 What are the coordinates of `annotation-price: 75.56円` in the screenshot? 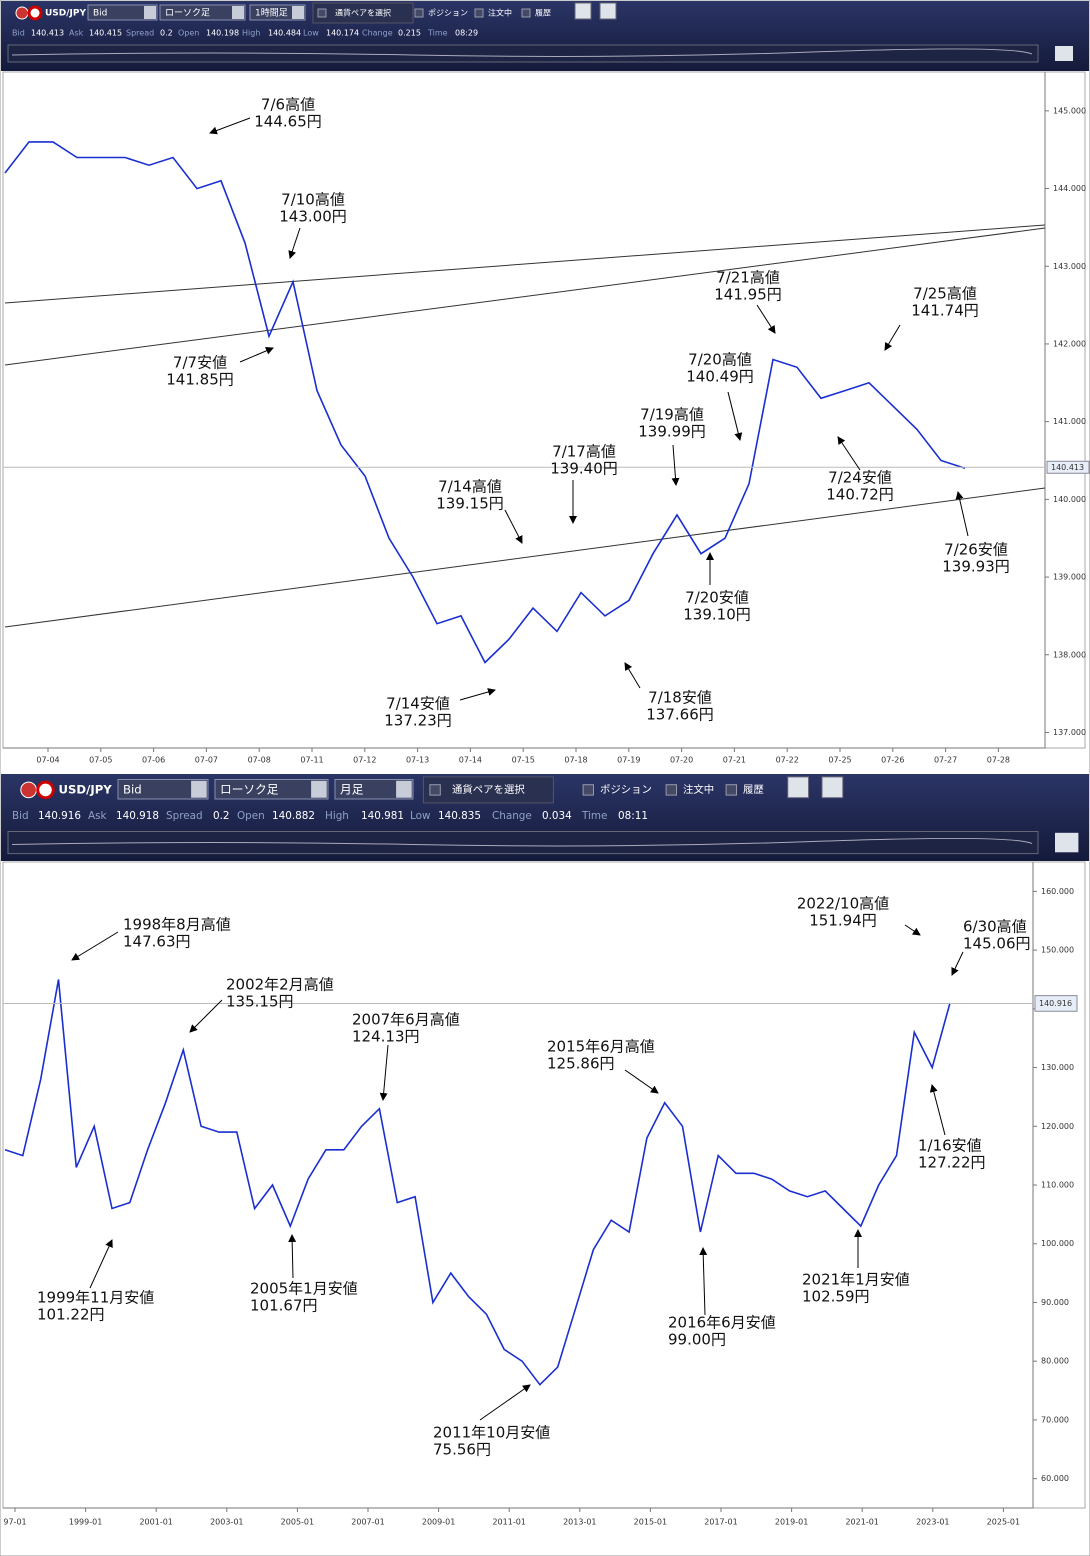 It's located at (462, 1450).